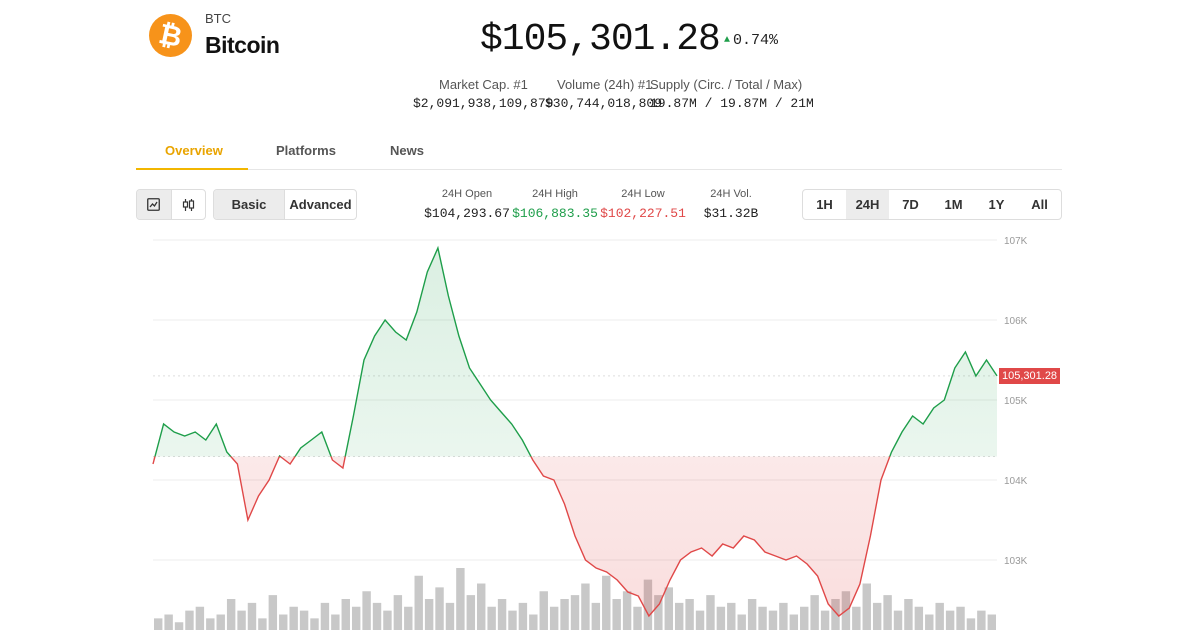  I want to click on last-price-tag: 105,301.28, so click(1030, 375).